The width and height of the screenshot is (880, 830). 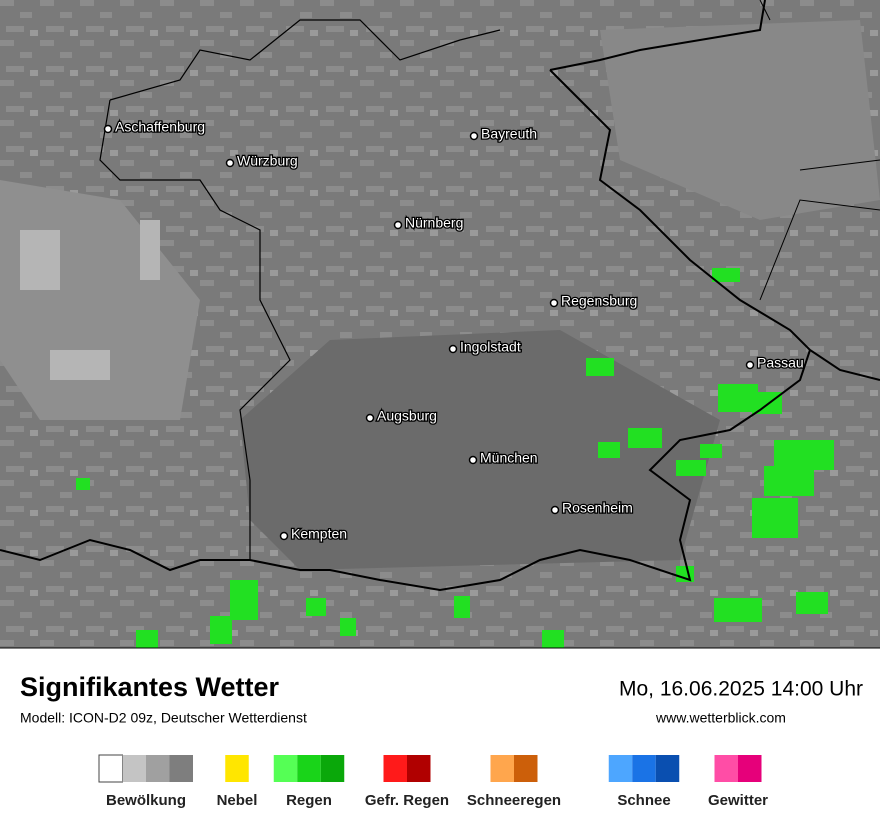 I want to click on city-label: Passau, so click(x=780, y=363).